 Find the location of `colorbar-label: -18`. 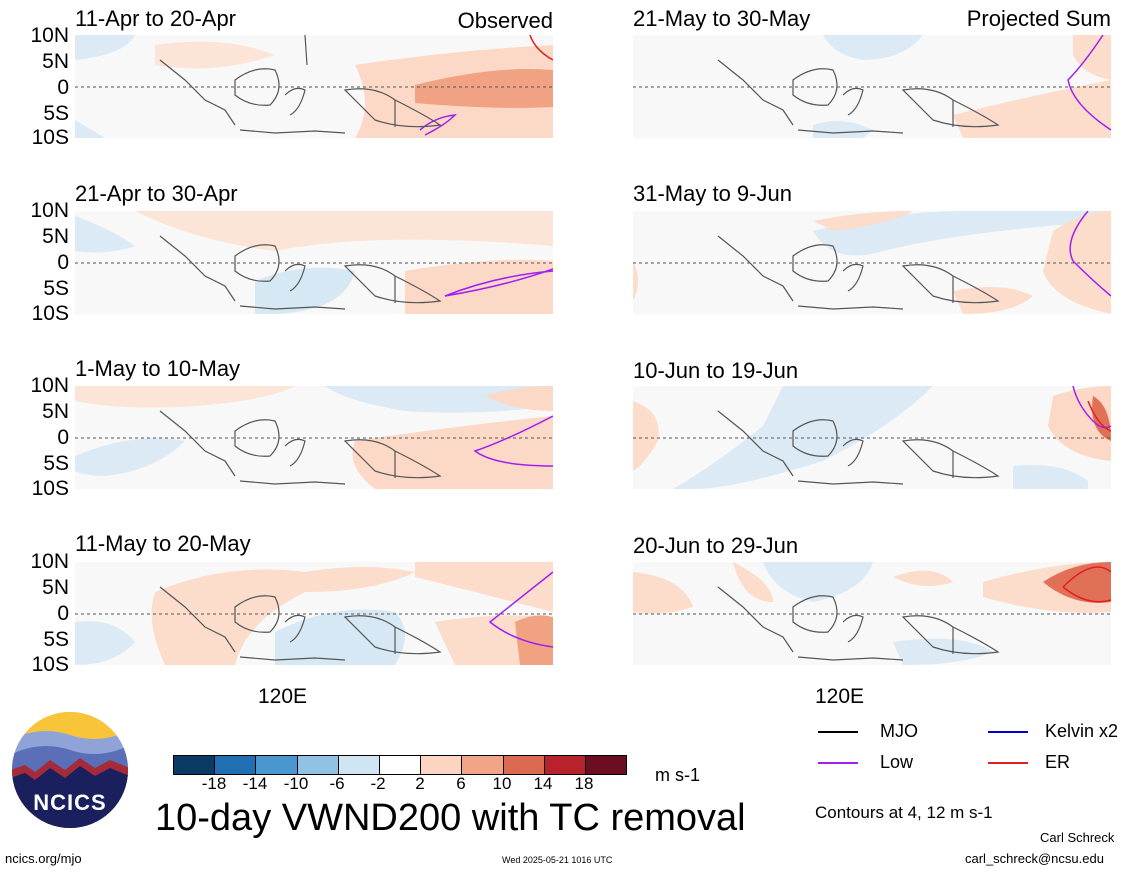

colorbar-label: -18 is located at coordinates (214, 783).